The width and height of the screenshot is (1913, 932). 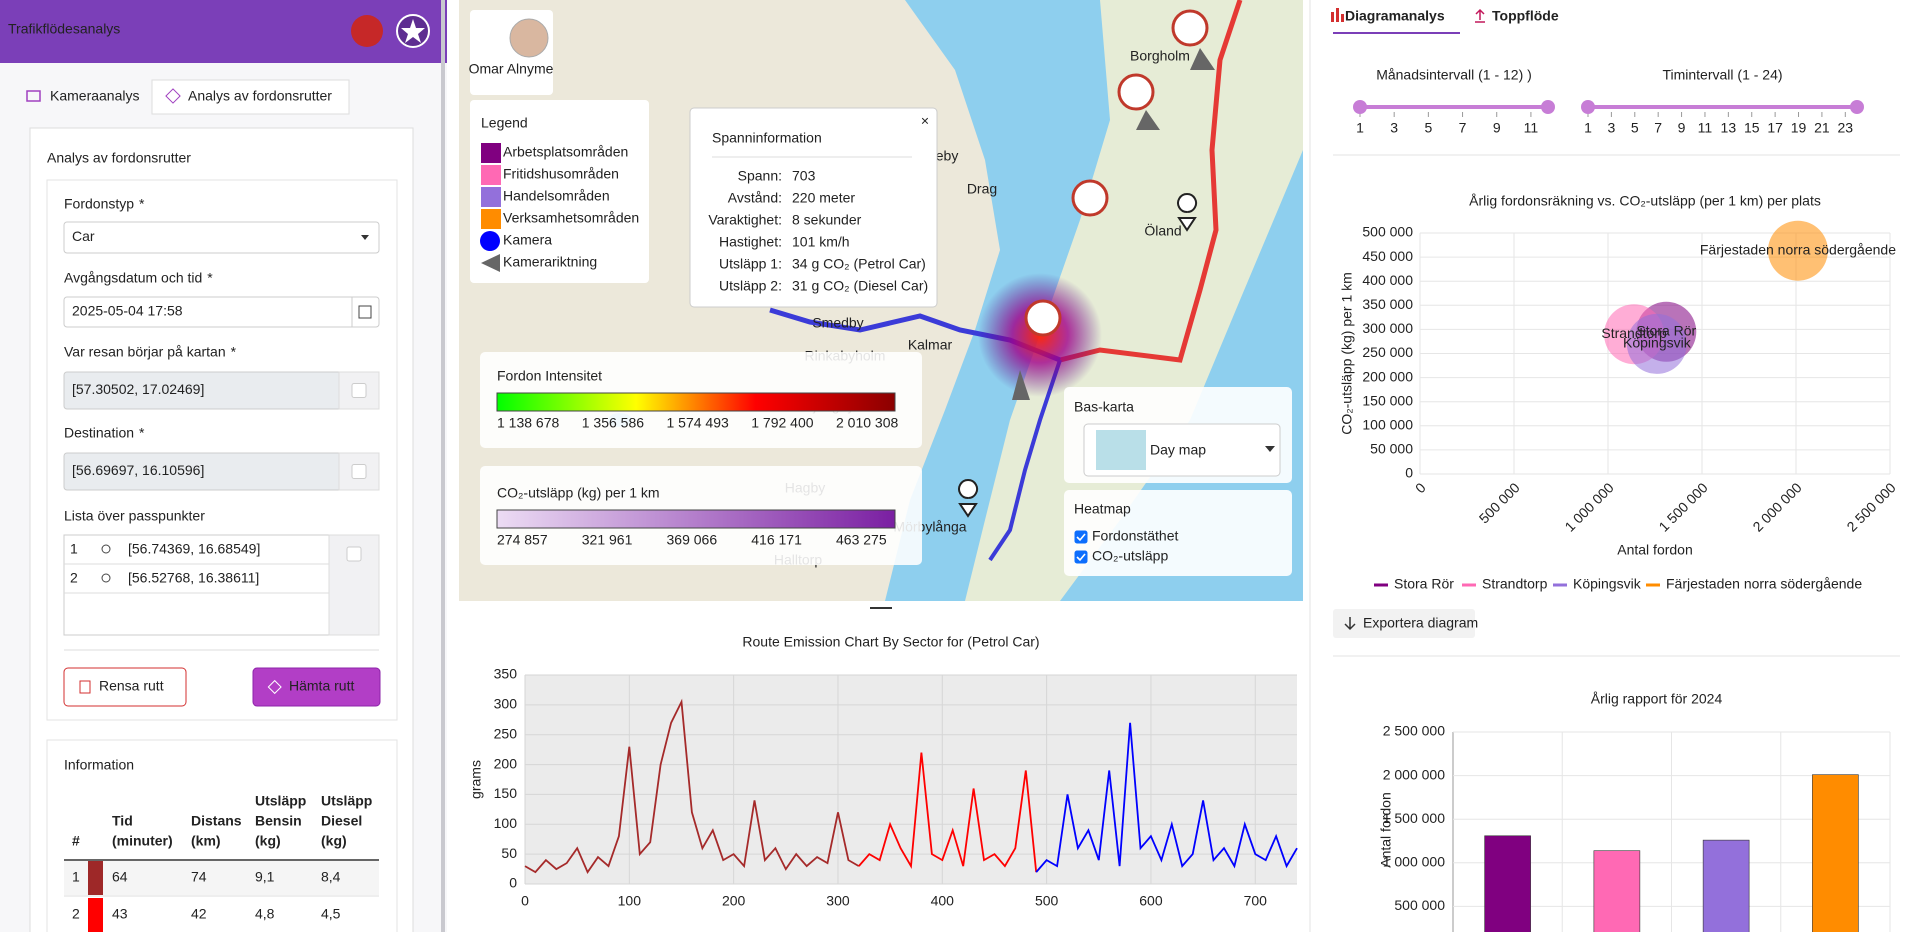 I want to click on field-label: Var resan börjar på kartan, so click(x=145, y=352).